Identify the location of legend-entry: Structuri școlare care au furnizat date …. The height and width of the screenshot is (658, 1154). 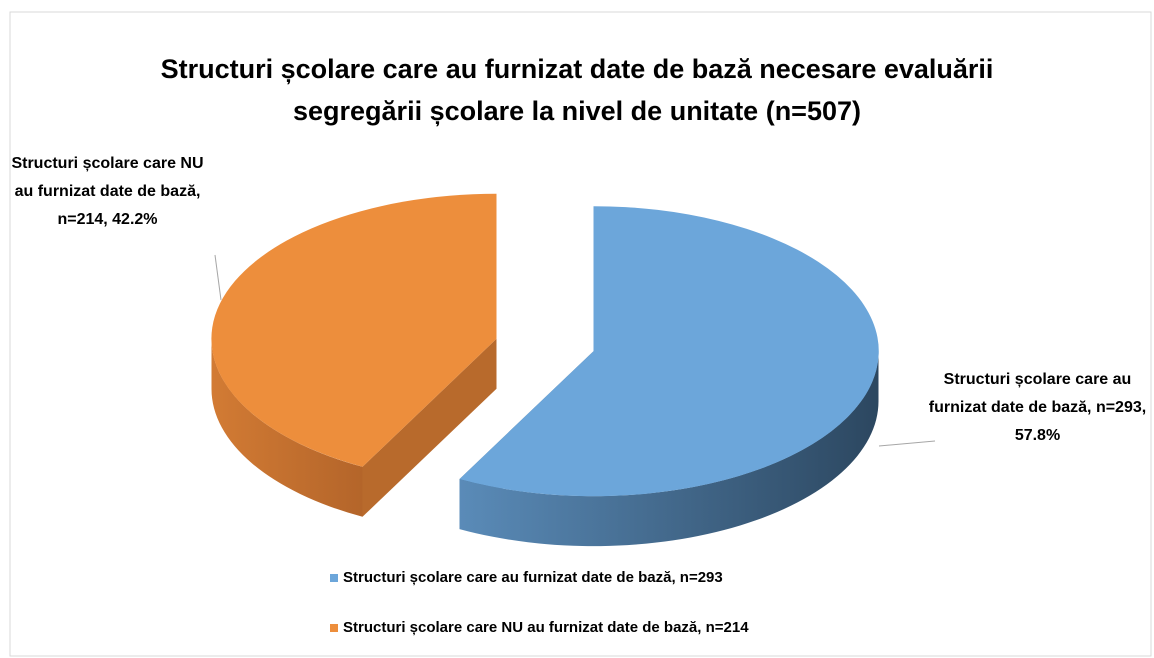
(533, 577).